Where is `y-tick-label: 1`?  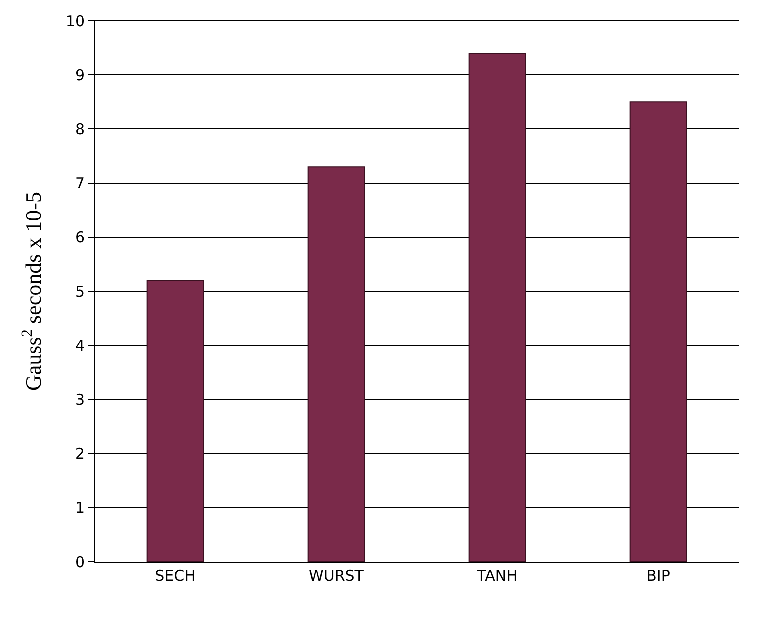
y-tick-label: 1 is located at coordinates (80, 508).